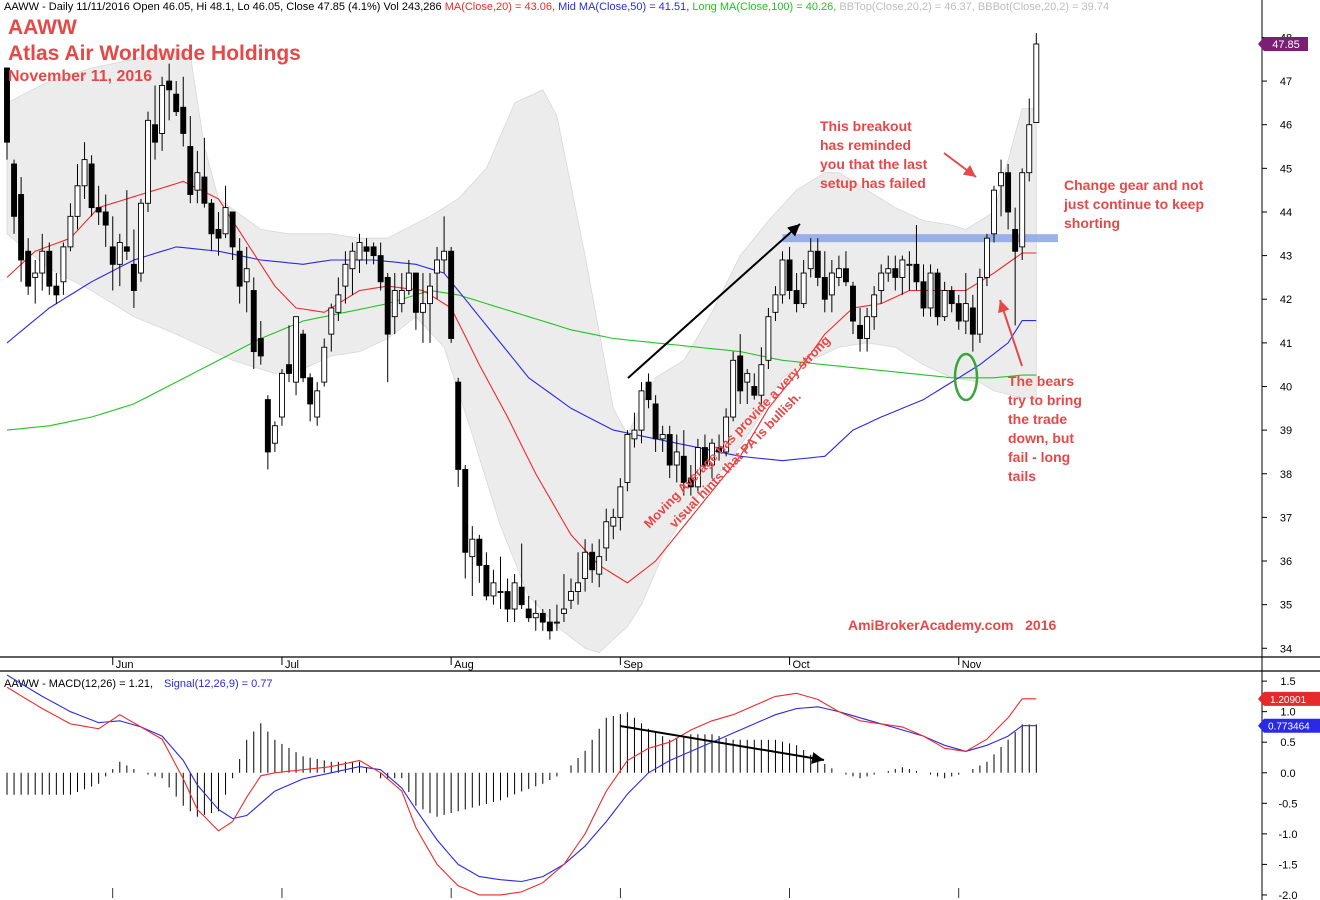  I want to click on resistance-band, so click(920, 238).